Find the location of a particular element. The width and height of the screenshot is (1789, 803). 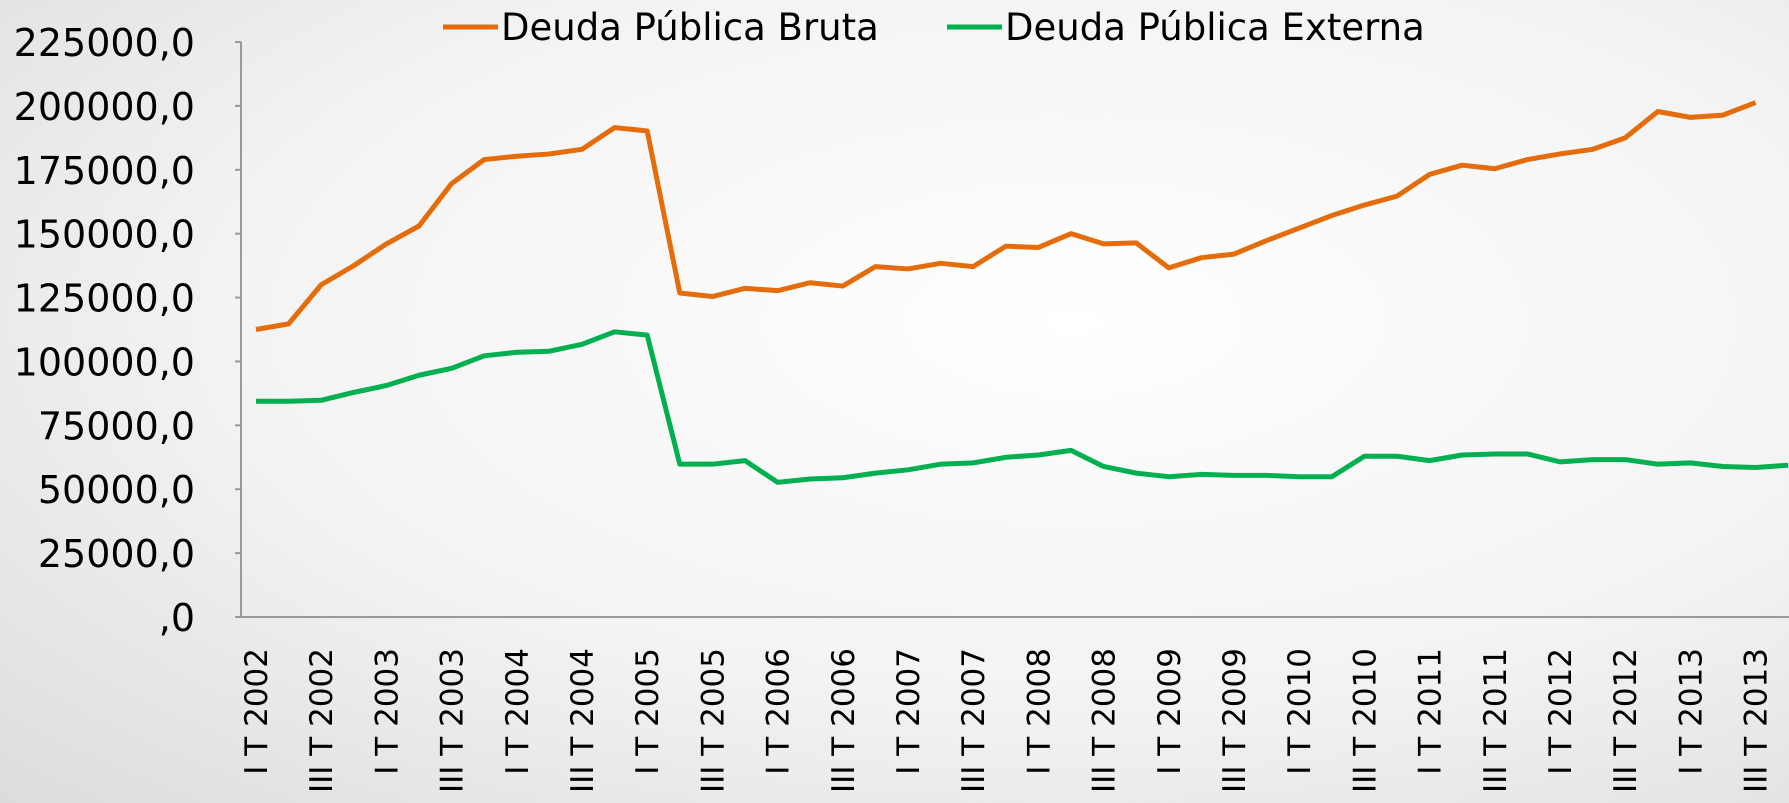

x-tick-label: III T 2013 is located at coordinates (1757, 720).